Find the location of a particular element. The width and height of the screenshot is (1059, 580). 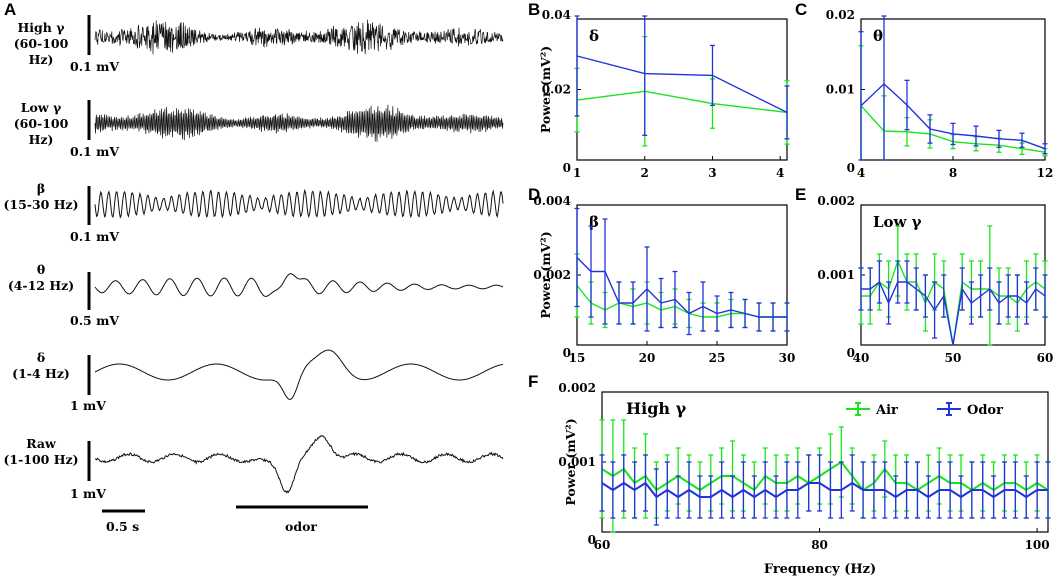

x-tick-label: 1 is located at coordinates (577, 173).